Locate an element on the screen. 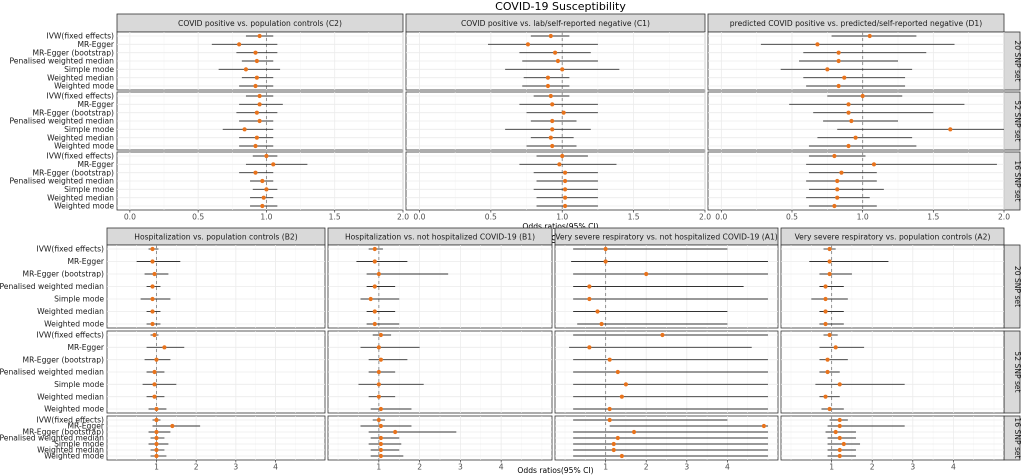 Image resolution: width=1024 pixels, height=475 pixels. x-axis-title: Odds ratios(95% CI) is located at coordinates (560, 226).